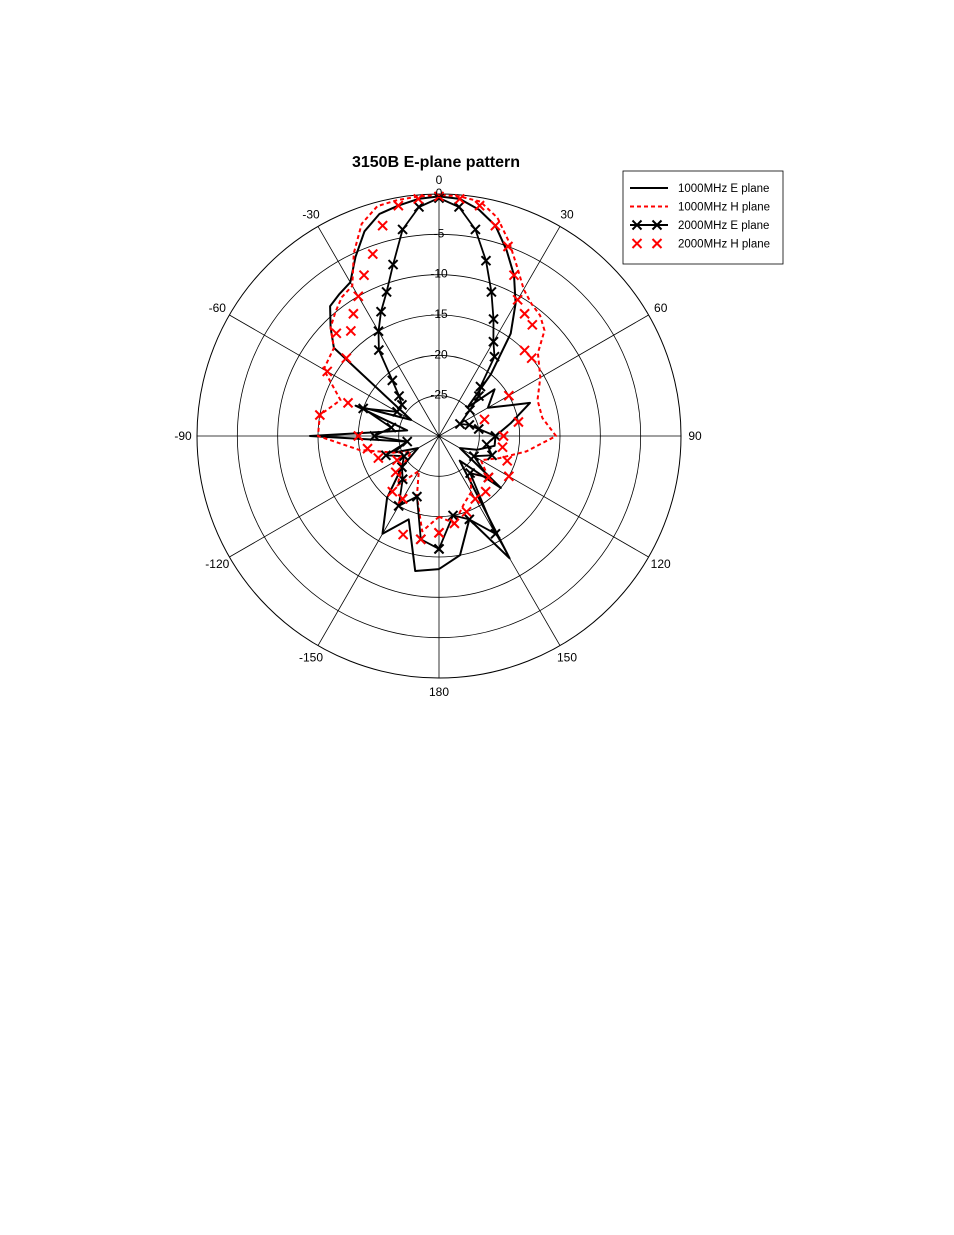  Describe the element at coordinates (436, 162) in the screenshot. I see `chart-title: 3150B E-plane pattern` at that location.